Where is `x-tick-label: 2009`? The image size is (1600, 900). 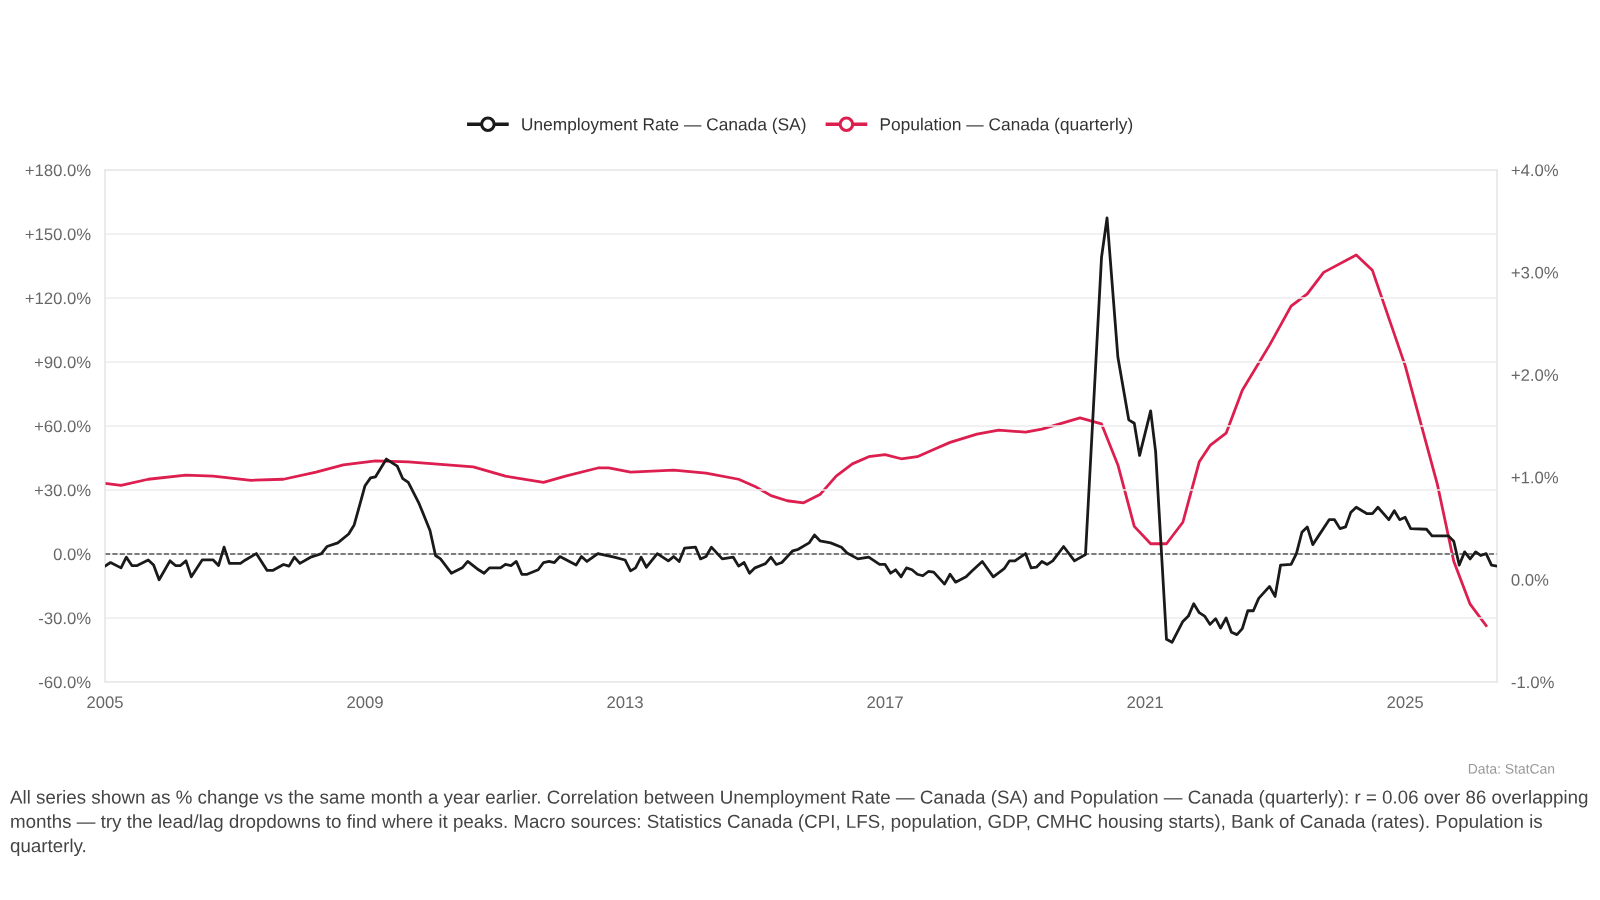
x-tick-label: 2009 is located at coordinates (365, 702).